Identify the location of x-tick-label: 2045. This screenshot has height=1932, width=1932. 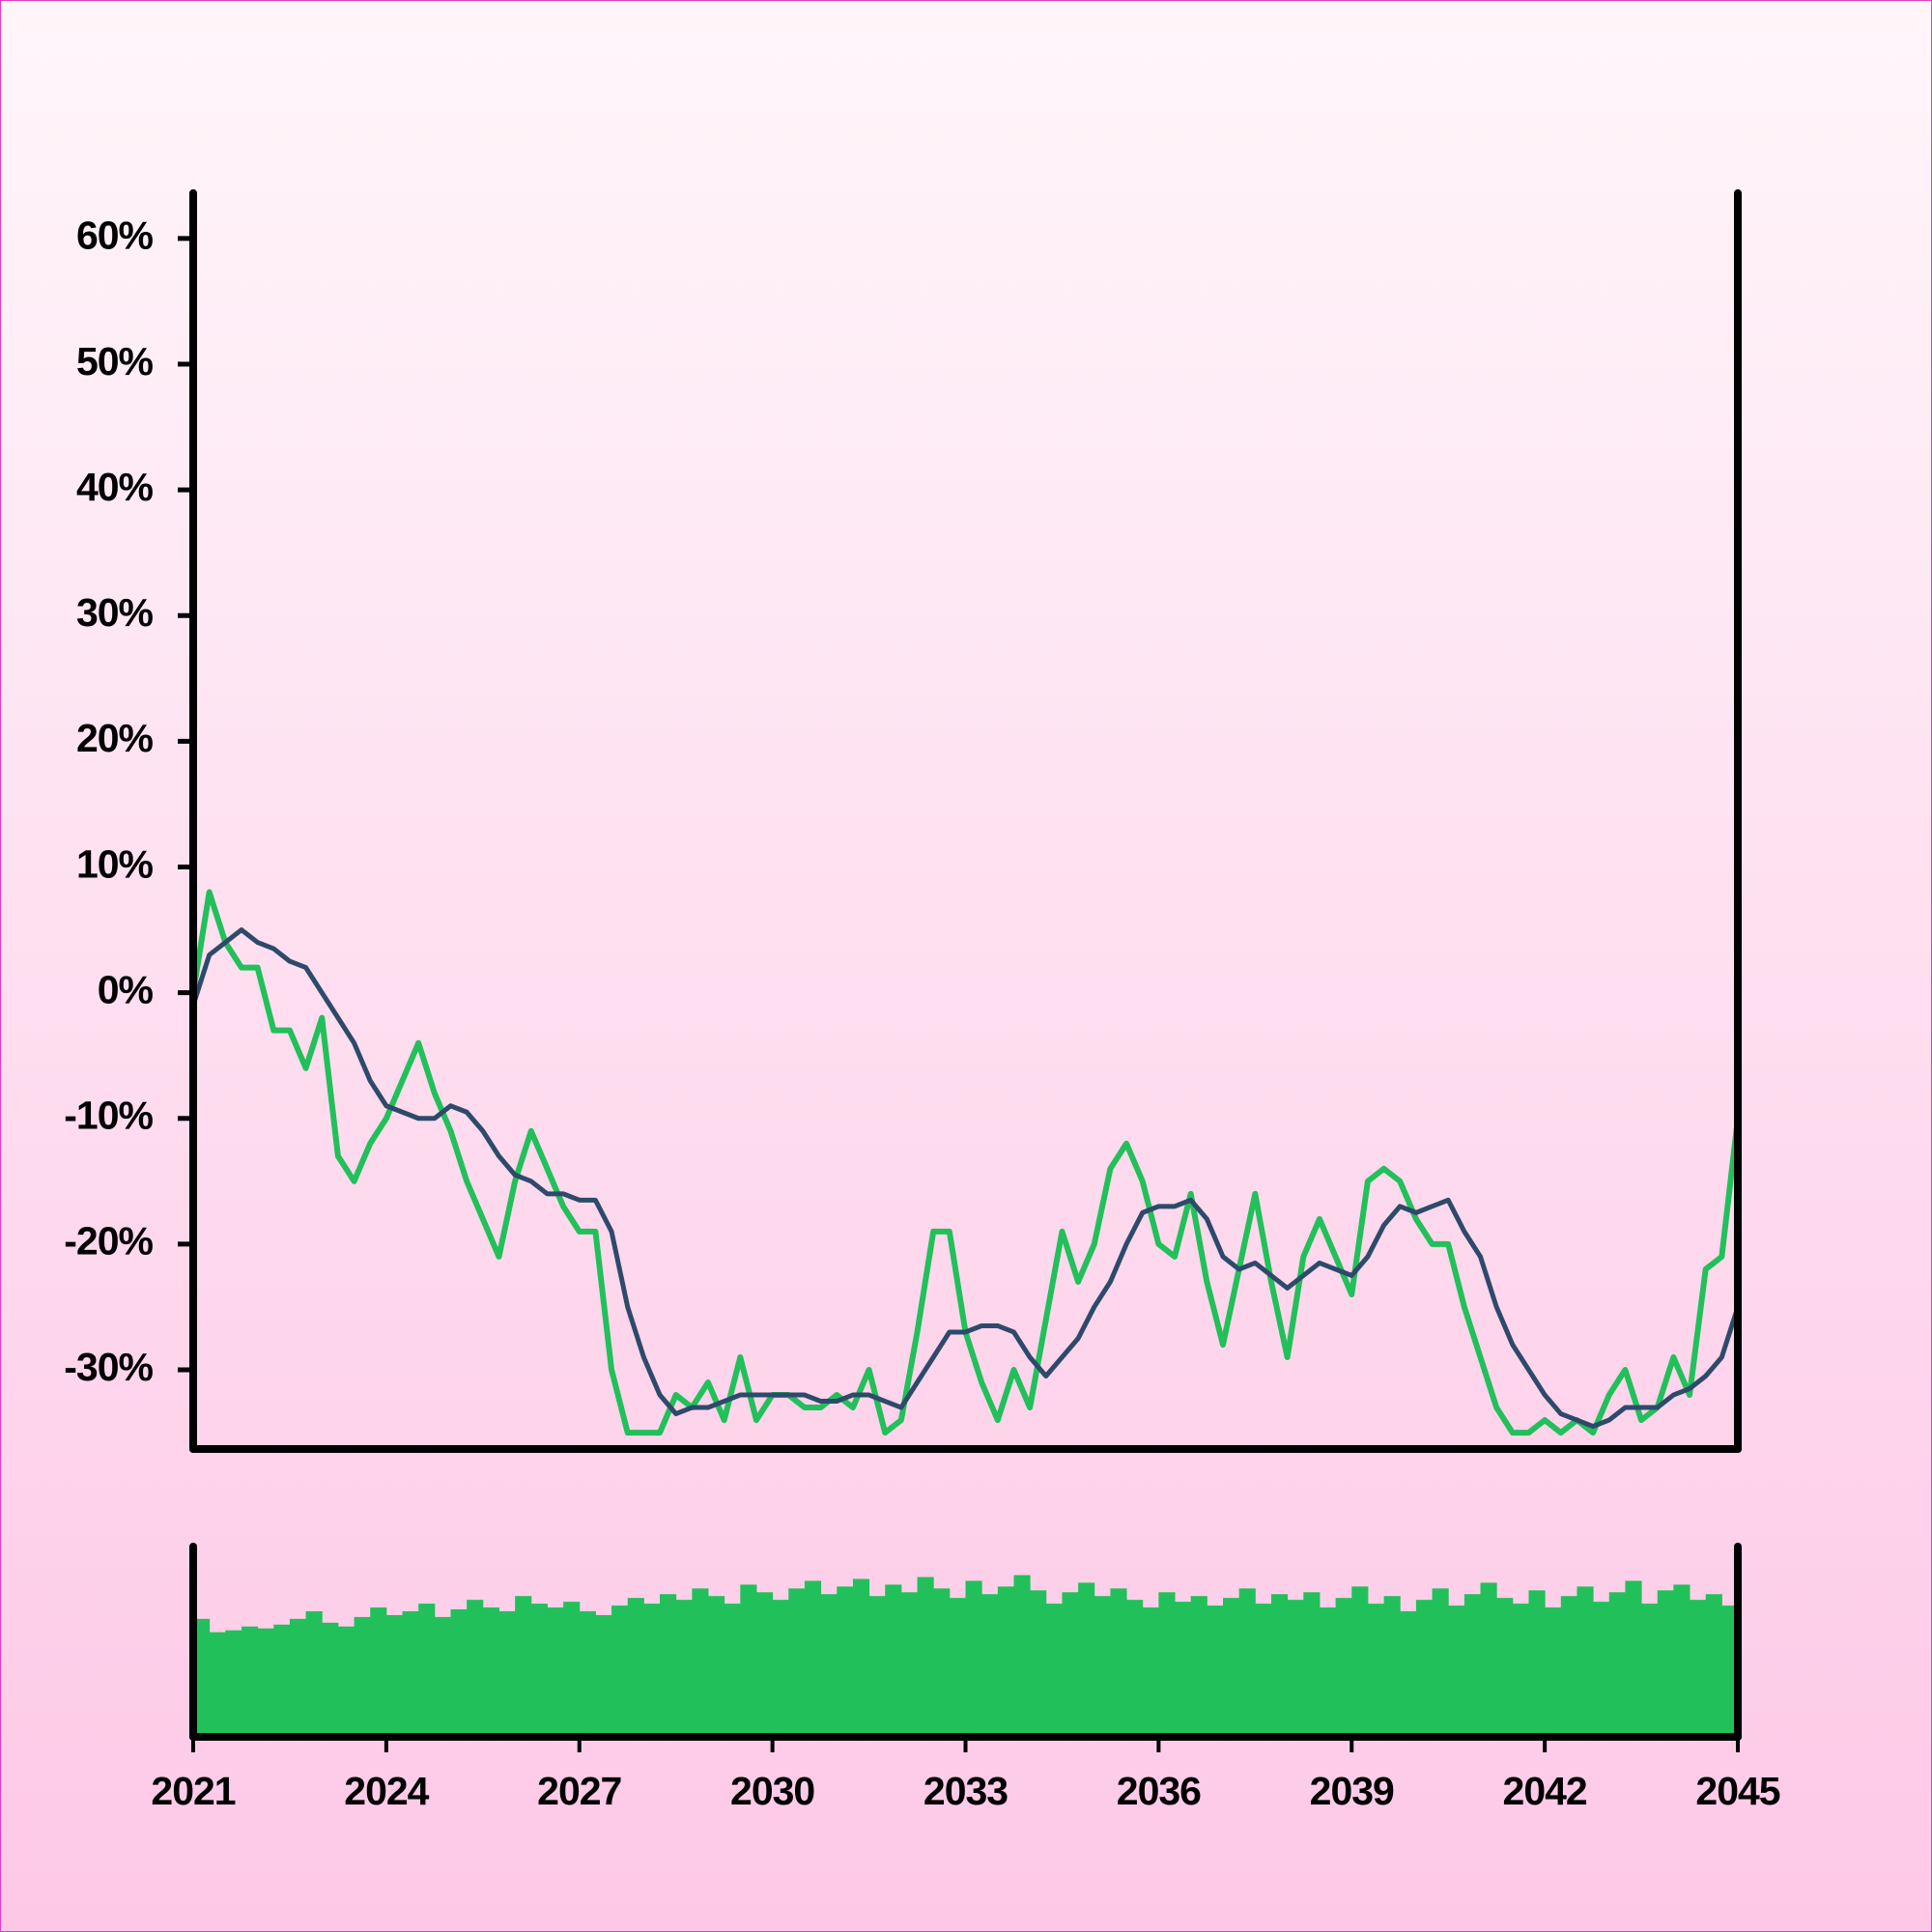
(1737, 1791).